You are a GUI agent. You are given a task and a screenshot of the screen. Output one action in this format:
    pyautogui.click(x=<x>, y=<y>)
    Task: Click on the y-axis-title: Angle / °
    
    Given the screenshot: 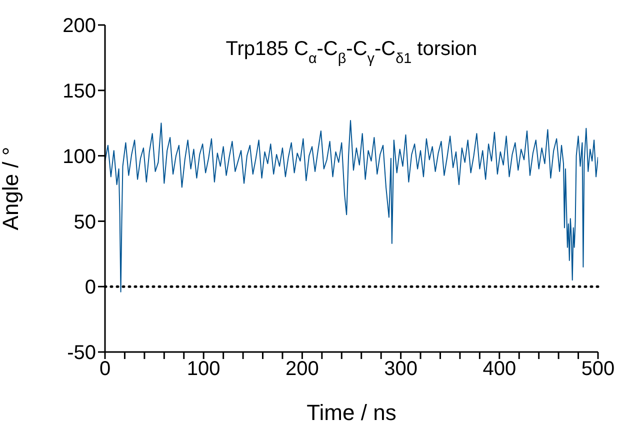 What is the action you would take?
    pyautogui.click(x=11, y=188)
    